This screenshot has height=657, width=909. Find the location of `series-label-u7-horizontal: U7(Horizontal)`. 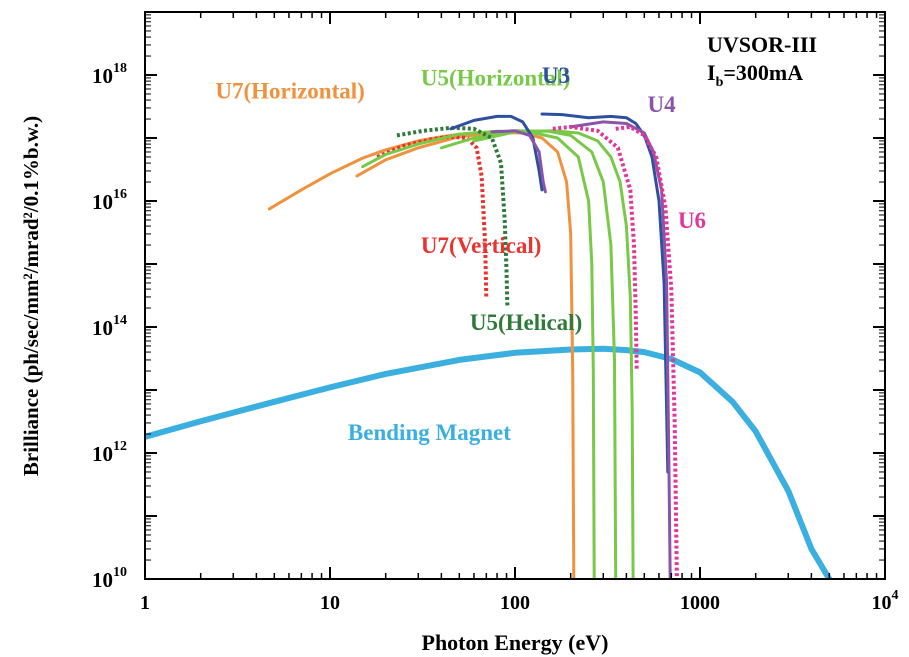

series-label-u7-horizontal: U7(Horizontal) is located at coordinates (289, 91).